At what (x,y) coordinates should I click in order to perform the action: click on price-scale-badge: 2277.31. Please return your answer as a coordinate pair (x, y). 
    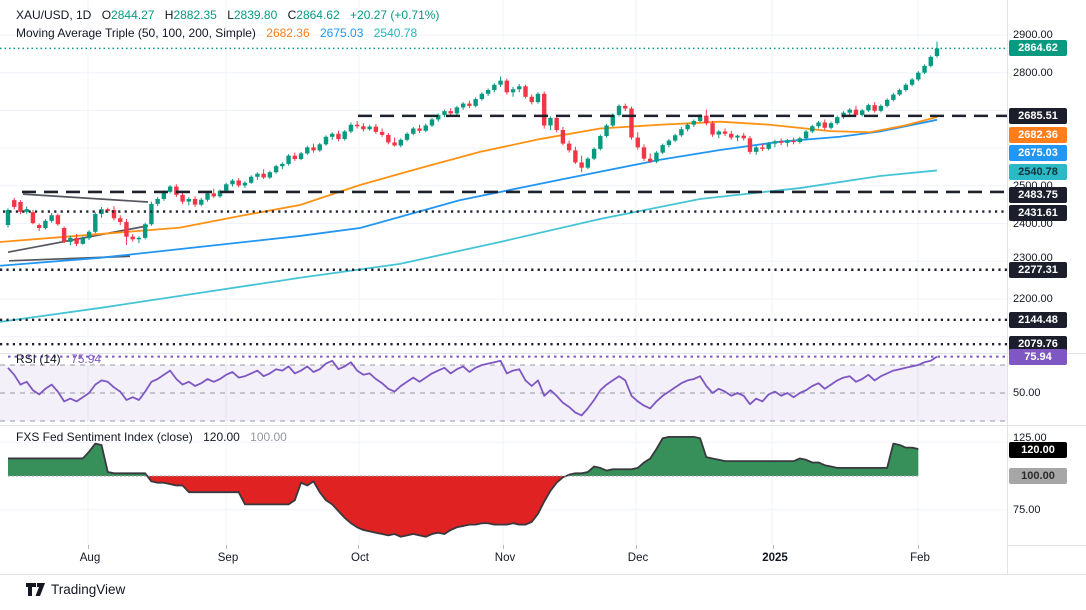
    Looking at the image, I should click on (1038, 270).